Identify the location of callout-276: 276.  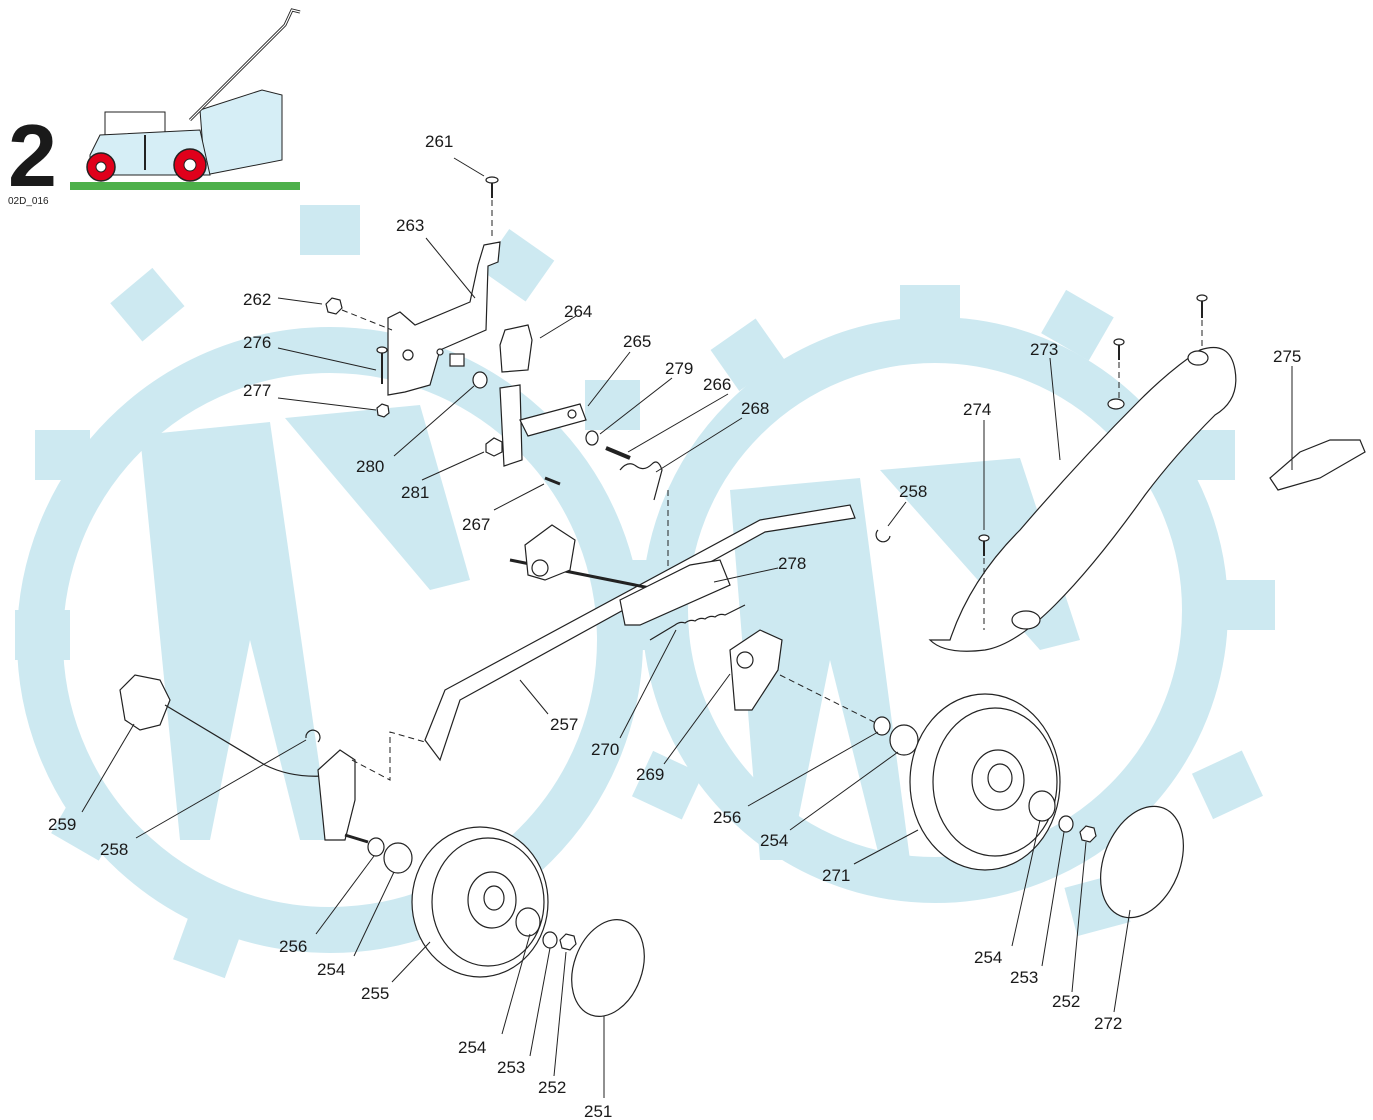
(257, 342).